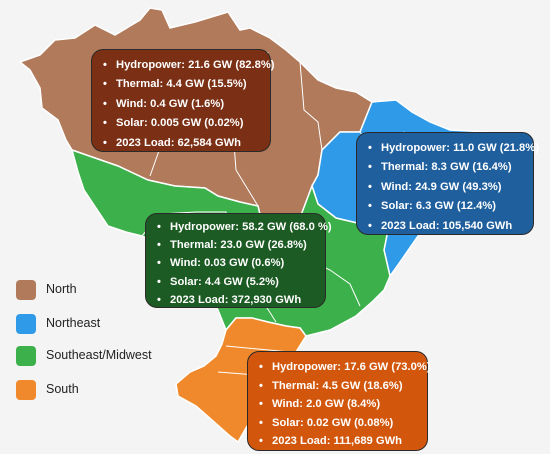  I want to click on north-thermal: • Thermal: 4.4 GW (15.5%), so click(181, 84).